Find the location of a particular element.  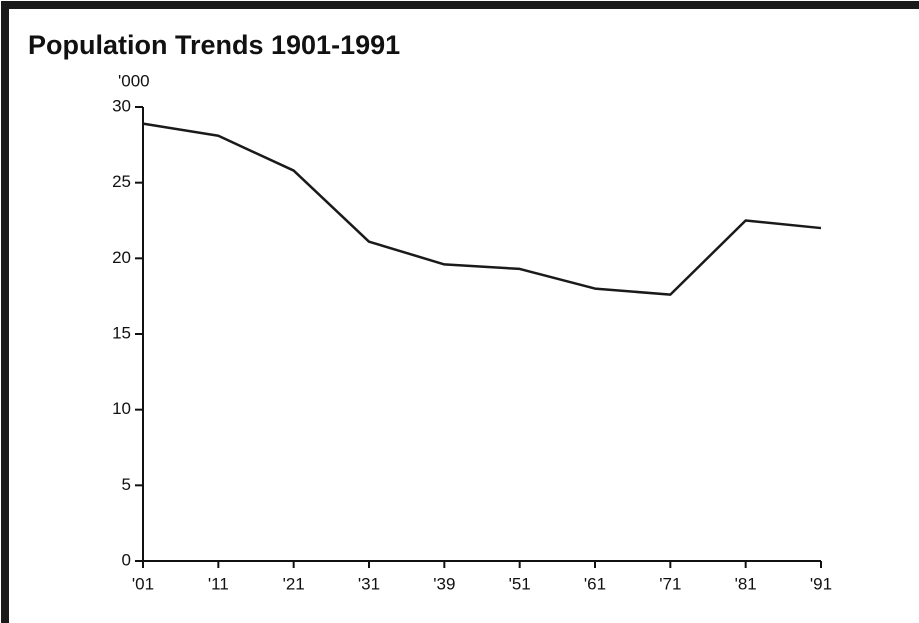

y-tick-label: 30 is located at coordinates (121, 105).